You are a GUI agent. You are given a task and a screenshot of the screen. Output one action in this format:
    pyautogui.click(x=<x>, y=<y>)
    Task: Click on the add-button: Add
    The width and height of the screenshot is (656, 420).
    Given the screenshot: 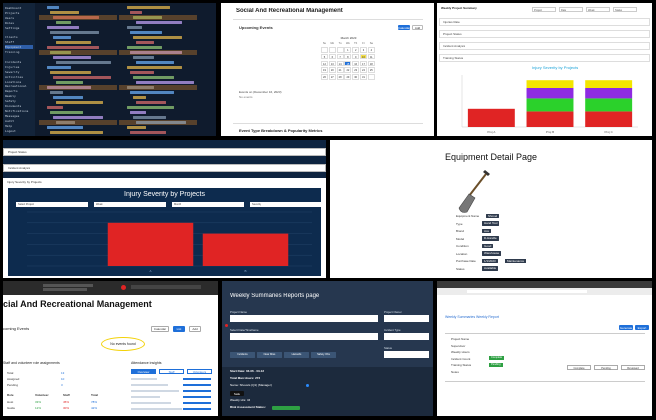 What is the action you would take?
    pyautogui.click(x=195, y=329)
    